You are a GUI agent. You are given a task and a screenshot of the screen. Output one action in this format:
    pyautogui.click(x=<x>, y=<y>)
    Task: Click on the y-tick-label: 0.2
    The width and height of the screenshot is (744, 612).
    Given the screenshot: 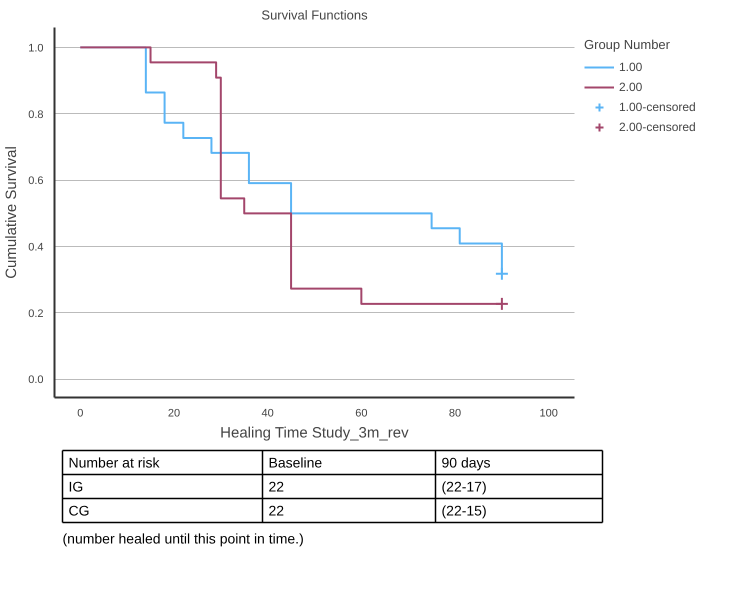 What is the action you would take?
    pyautogui.click(x=36, y=314)
    